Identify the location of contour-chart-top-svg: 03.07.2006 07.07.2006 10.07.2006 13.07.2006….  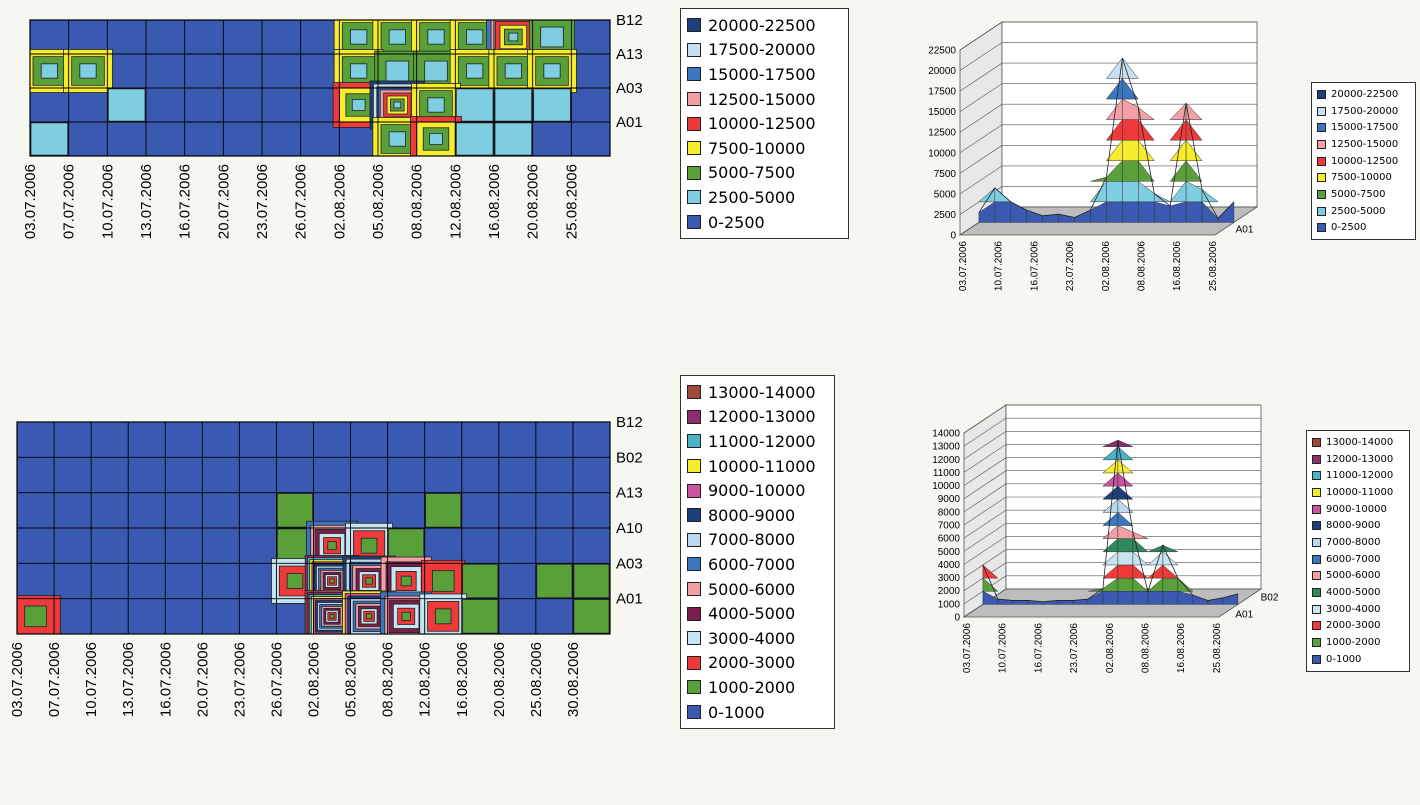
(332, 125).